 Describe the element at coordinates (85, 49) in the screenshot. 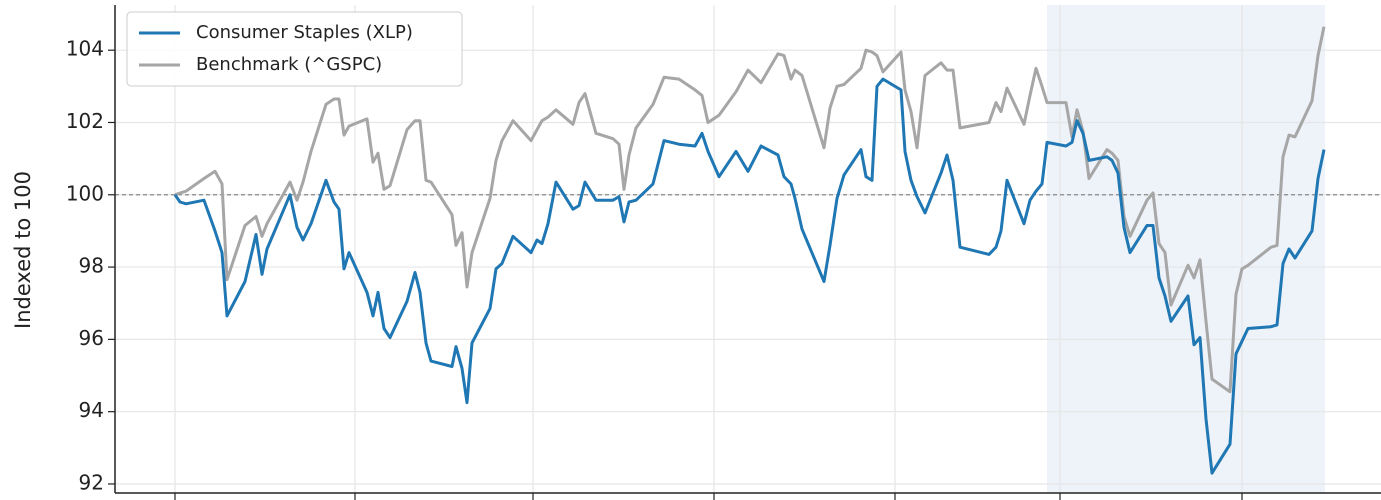

I see `y-tick-label: 104` at that location.